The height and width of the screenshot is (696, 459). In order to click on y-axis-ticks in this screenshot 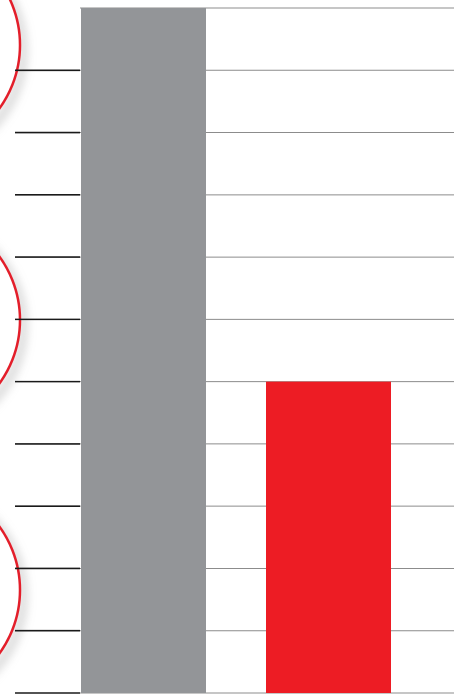, I will do `click(47, 381)`.